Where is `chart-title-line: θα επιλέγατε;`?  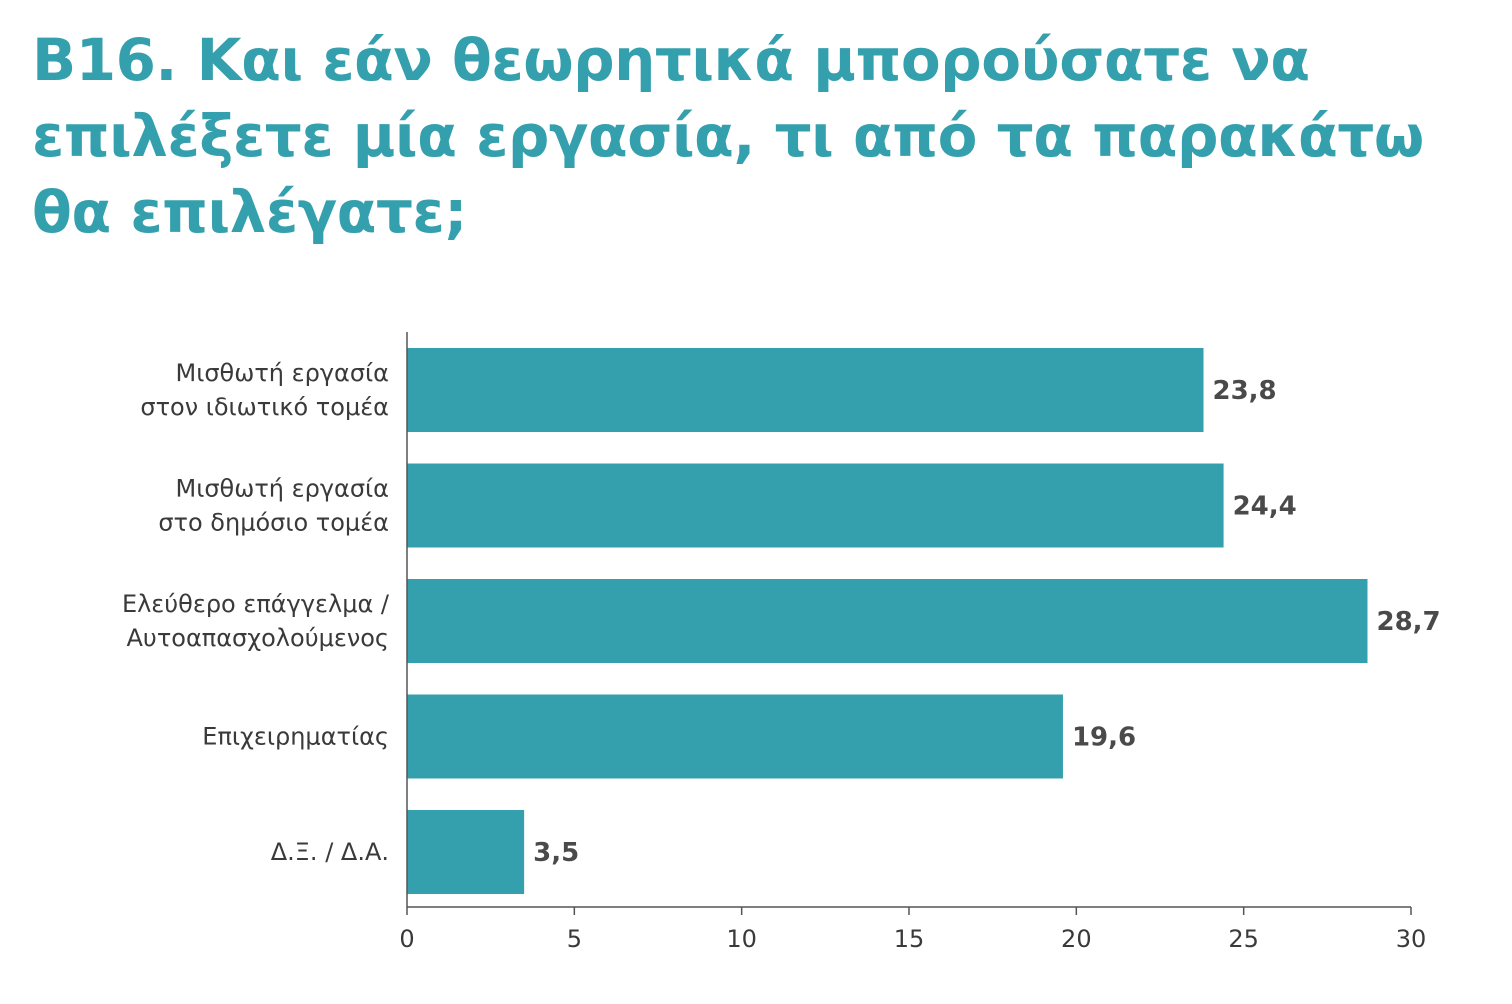
chart-title-line: θα επιλέγατε; is located at coordinates (250, 212).